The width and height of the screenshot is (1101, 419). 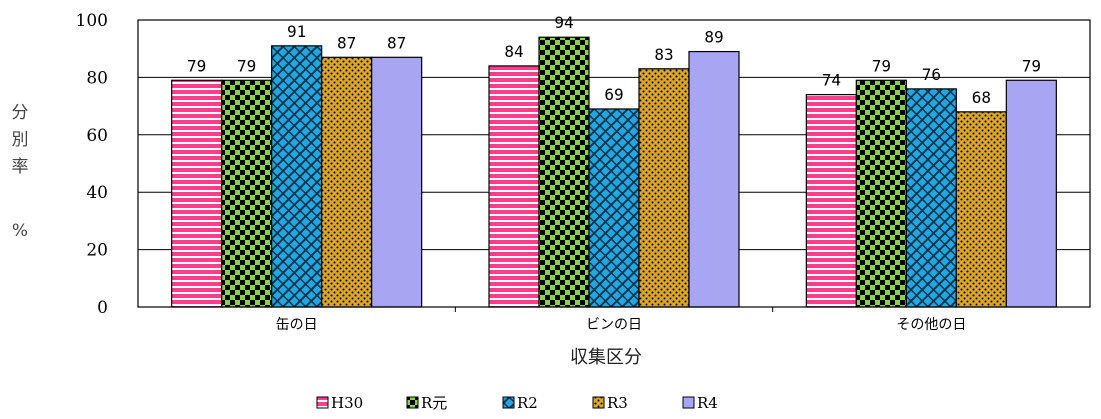 I want to click on legend-label: R3, so click(x=617, y=403).